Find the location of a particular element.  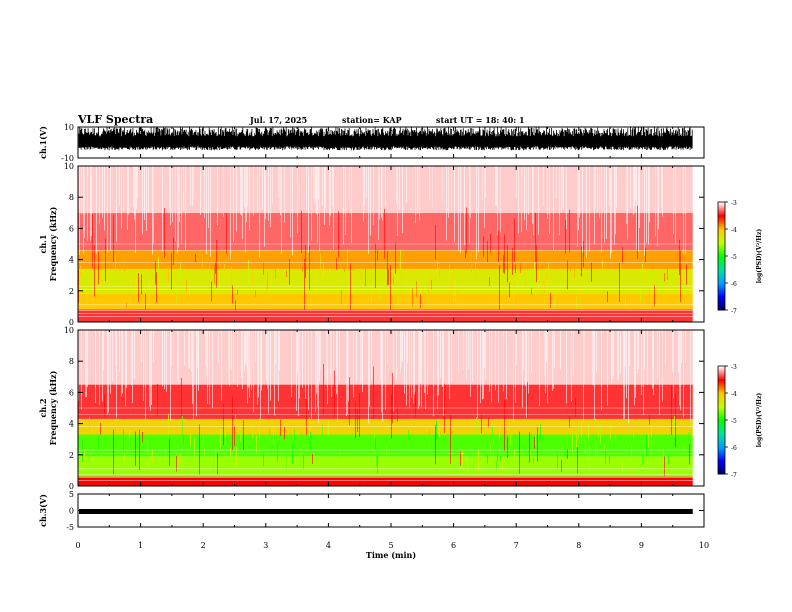

y-tick-label: 10 is located at coordinates (69, 127).